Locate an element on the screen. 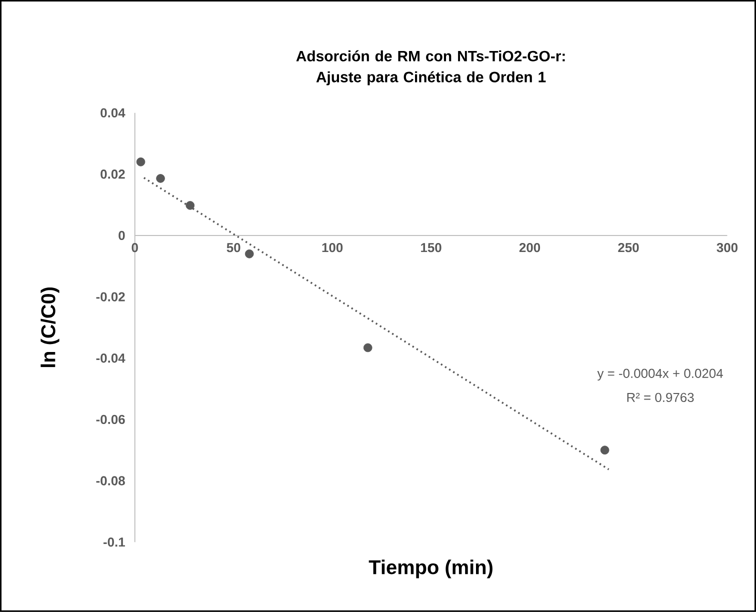  x-axis-title: Tiempo (min) is located at coordinates (430, 569).